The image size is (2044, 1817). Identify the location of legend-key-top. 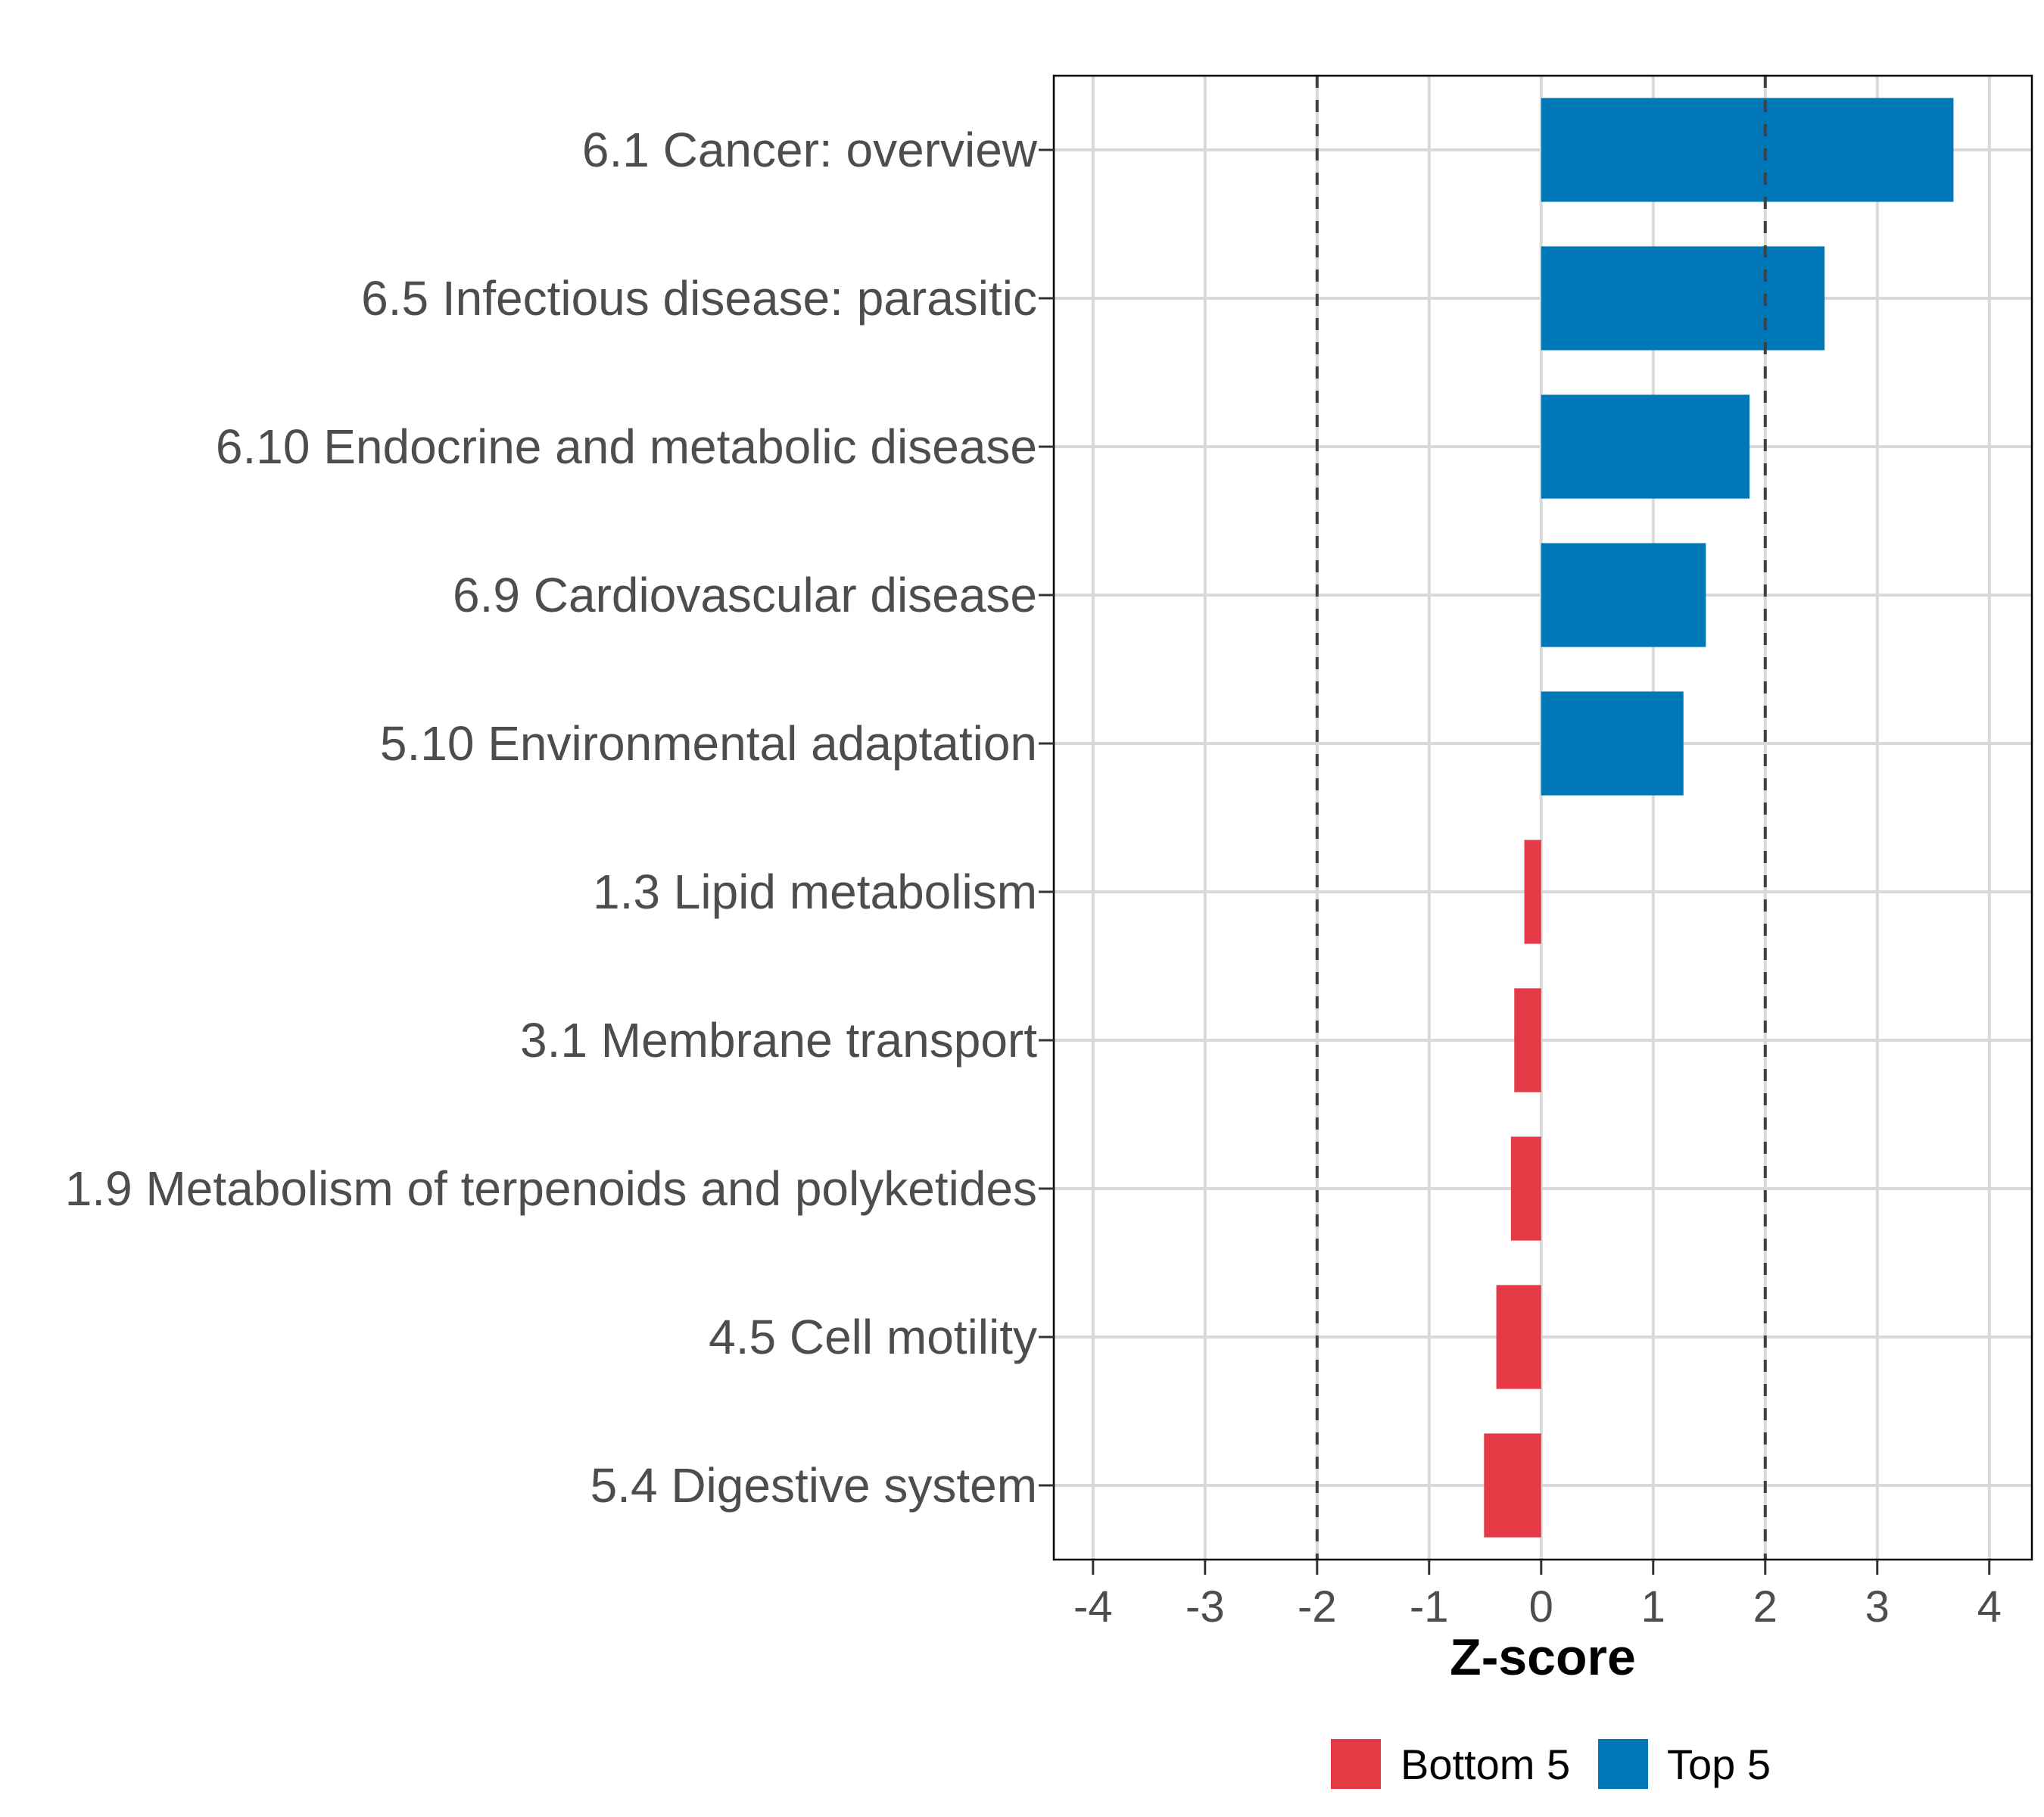
(1623, 1764).